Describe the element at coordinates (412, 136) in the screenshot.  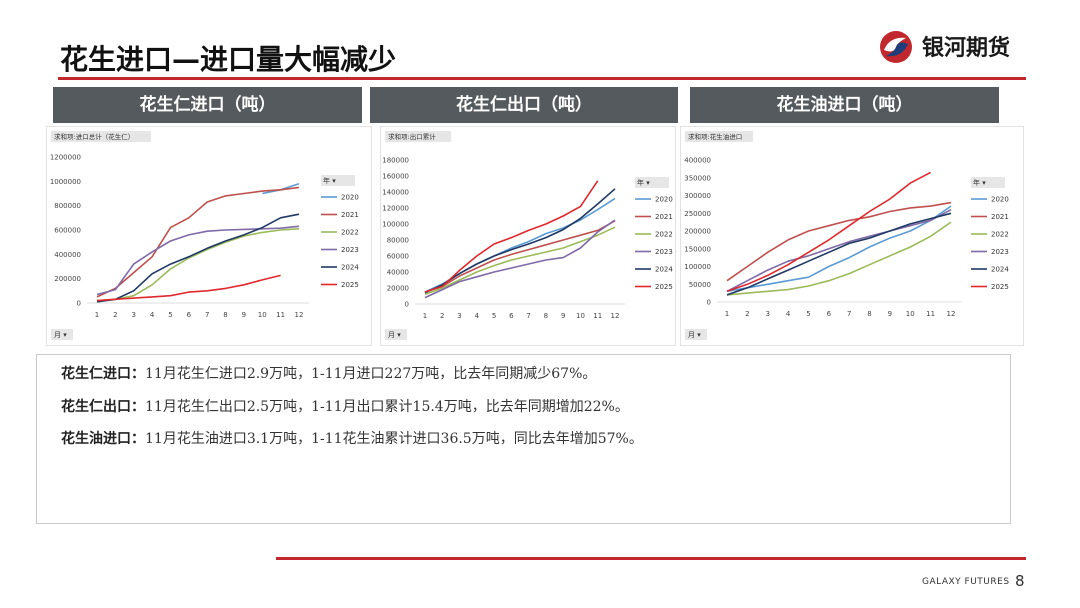
I see `chart-tag: 求和项:出口累计` at that location.